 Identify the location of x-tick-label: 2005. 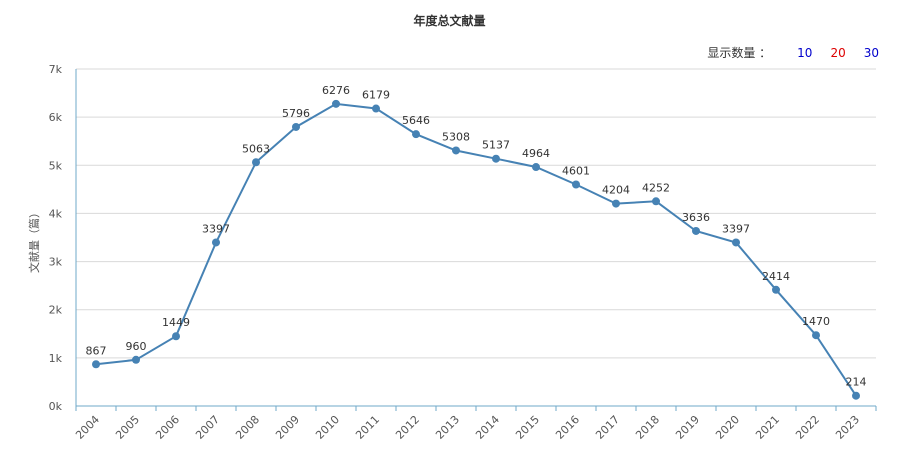
(127, 427).